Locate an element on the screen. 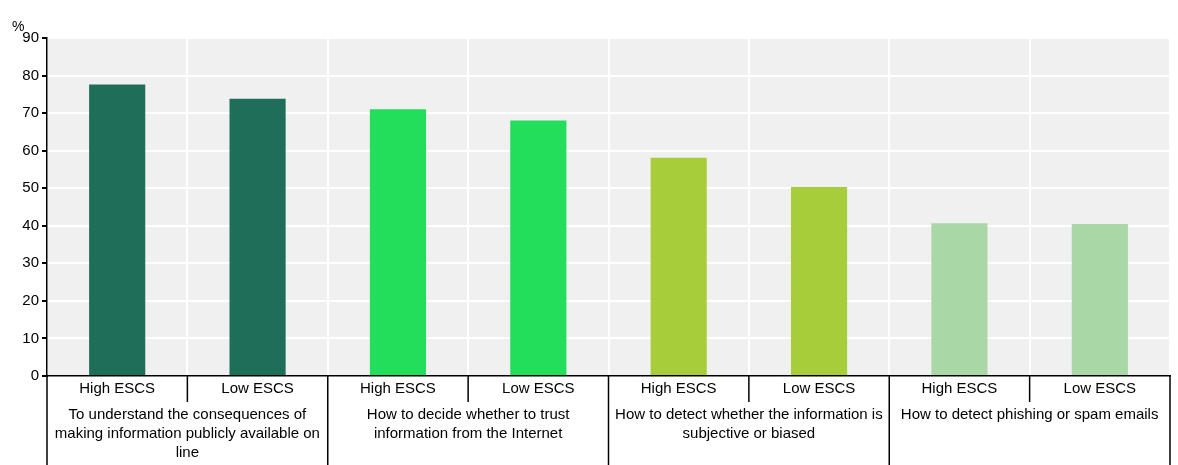 This screenshot has width=1178, height=465. y-tick-label: 60 is located at coordinates (30, 149).